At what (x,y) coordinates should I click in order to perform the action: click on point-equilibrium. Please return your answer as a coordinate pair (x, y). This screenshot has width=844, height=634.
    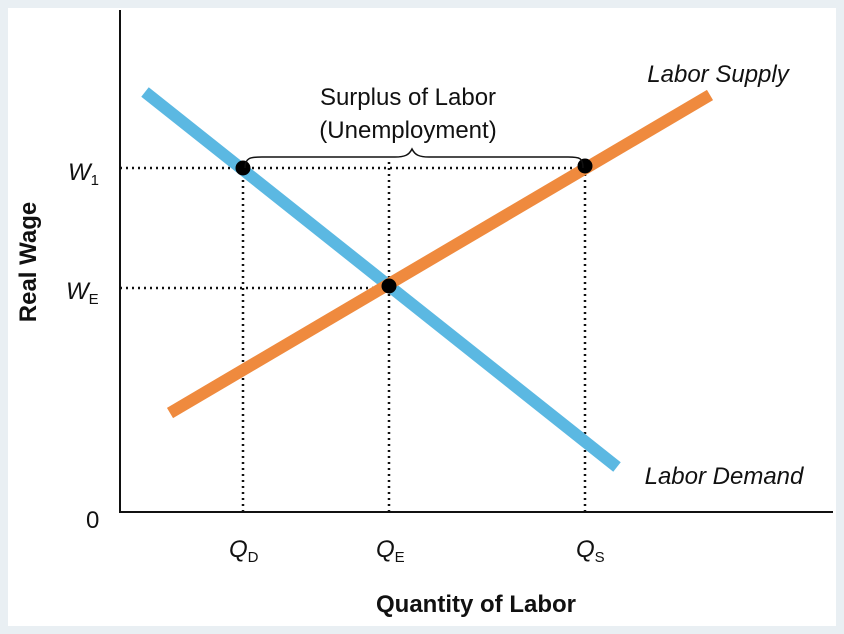
    Looking at the image, I should click on (389, 286).